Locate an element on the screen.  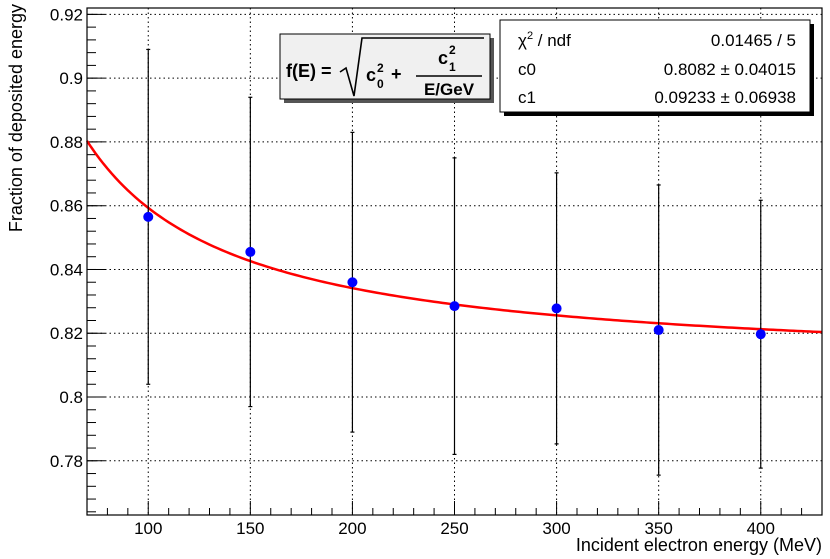
stats-box-frame is located at coordinates (655, 66).